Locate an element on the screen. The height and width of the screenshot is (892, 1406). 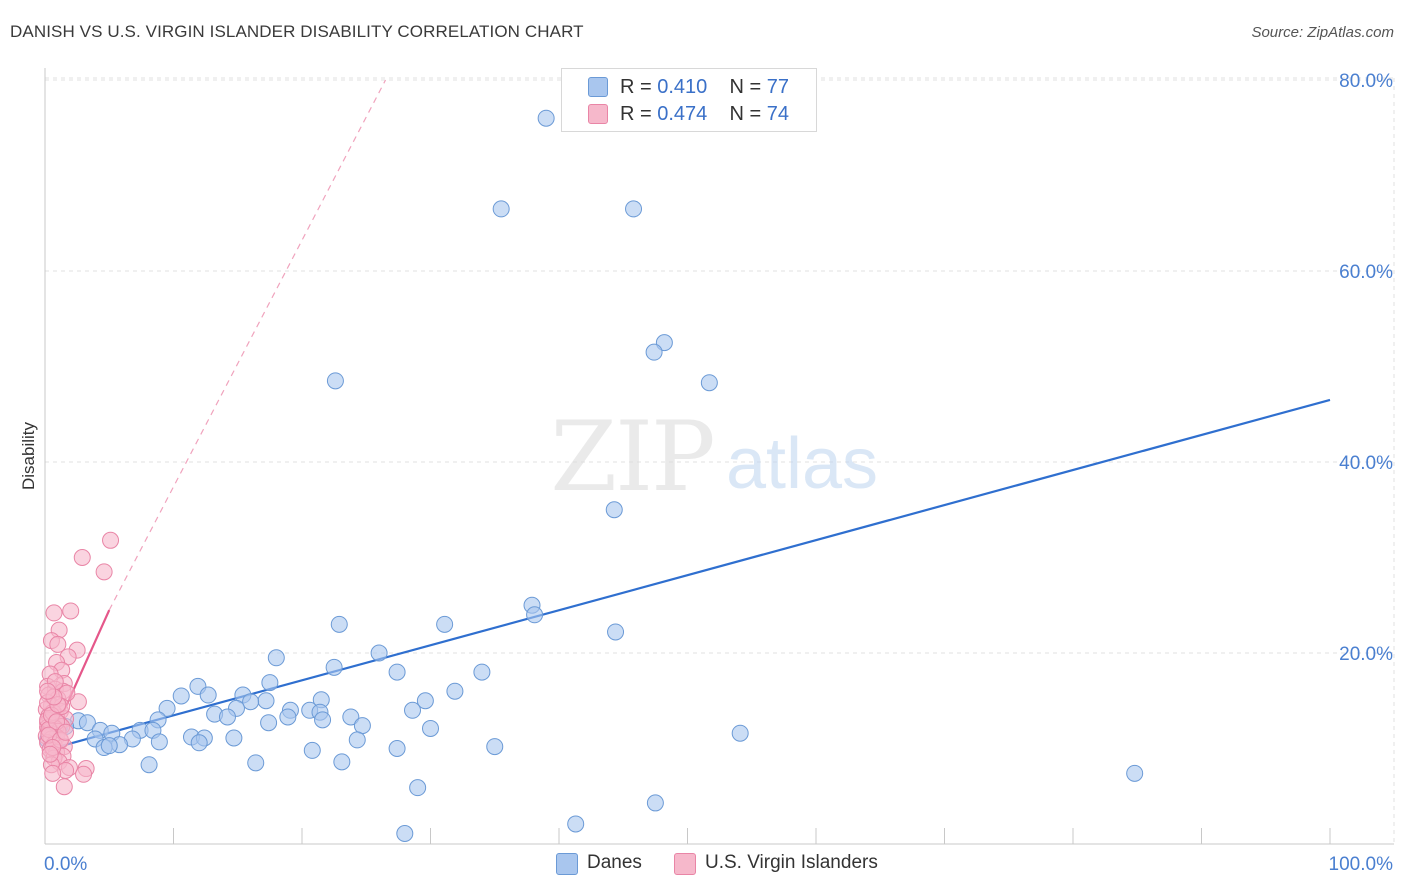
n-value: 74 is located at coordinates (778, 114).